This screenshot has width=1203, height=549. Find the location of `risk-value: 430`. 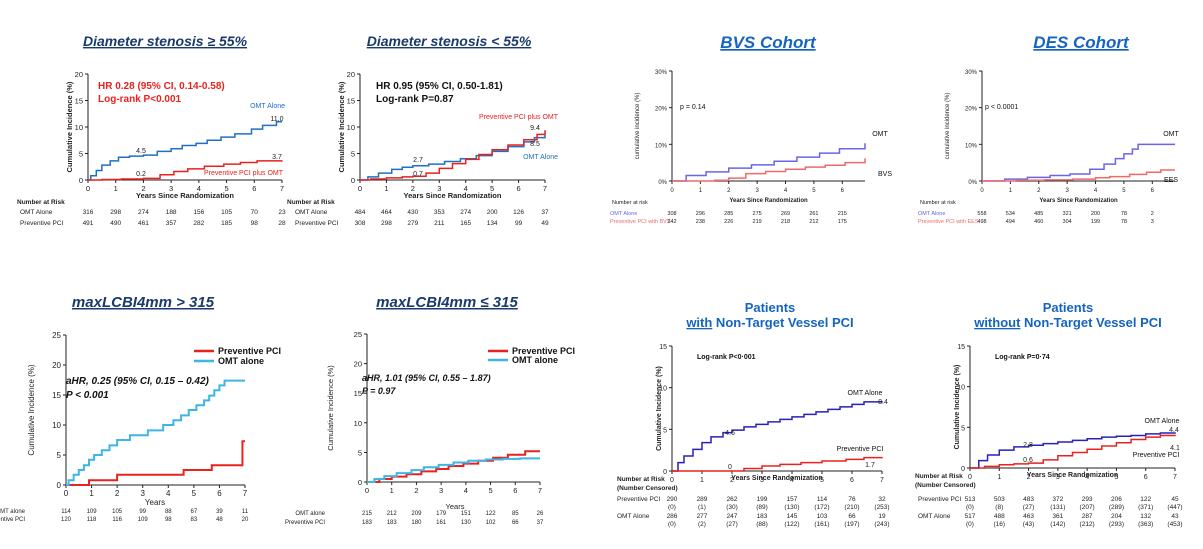

risk-value: 430 is located at coordinates (412, 212).